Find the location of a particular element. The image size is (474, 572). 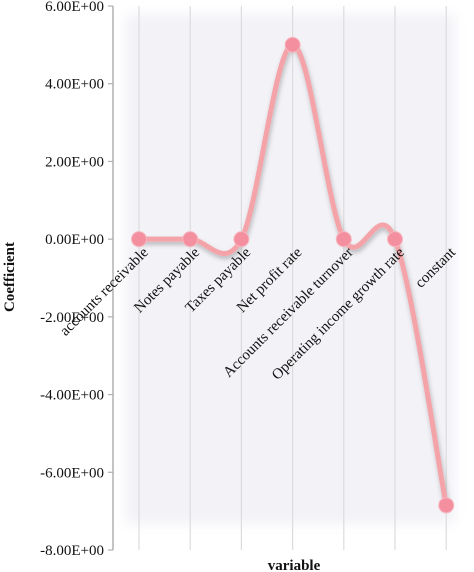

y-axis-title: Coefficient is located at coordinates (10, 277).